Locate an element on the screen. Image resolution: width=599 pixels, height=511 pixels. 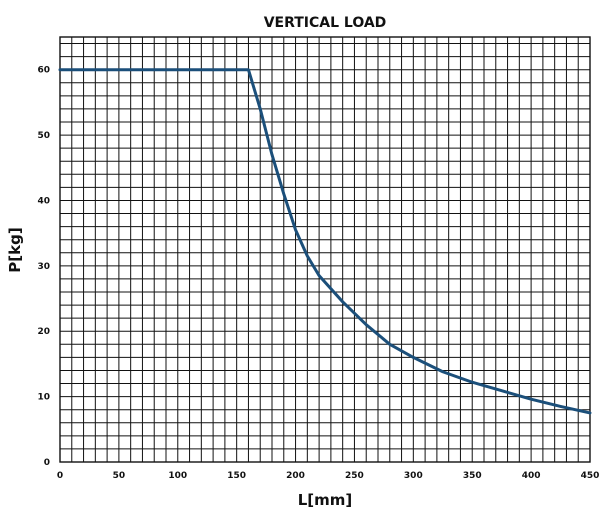
y-tick-label: 20 is located at coordinates (43, 332).